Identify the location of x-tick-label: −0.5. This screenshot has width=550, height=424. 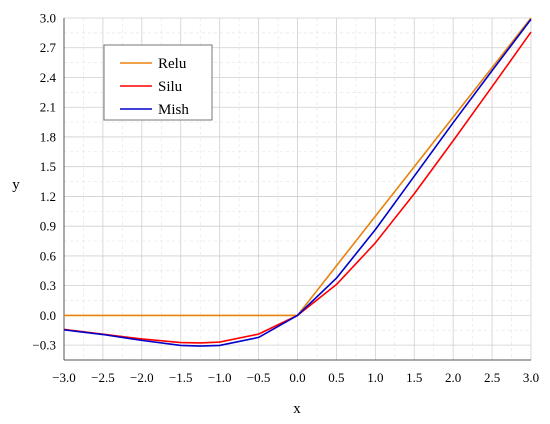
(259, 377).